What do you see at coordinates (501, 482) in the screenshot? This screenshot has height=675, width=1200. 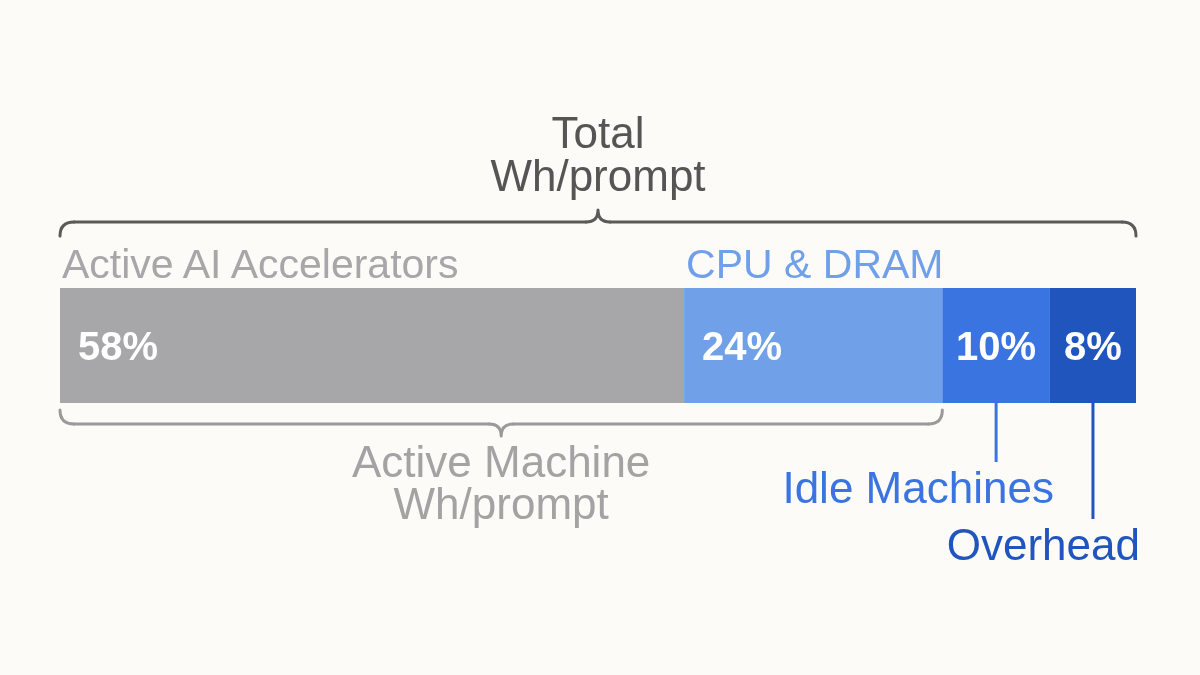 I see `text: Active Machine Wh/prompt` at bounding box center [501, 482].